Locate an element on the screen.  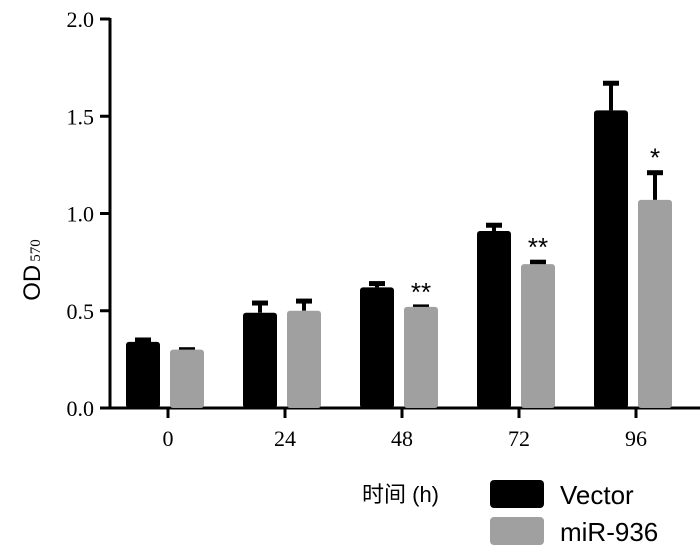
x-axis-label: 时间 (h) is located at coordinates (400, 494).